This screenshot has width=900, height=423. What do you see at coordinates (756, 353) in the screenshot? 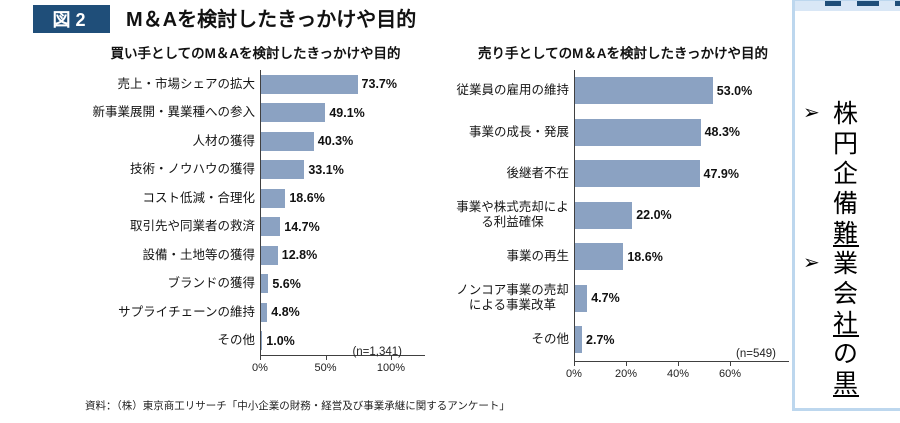
I see `seller-sample-size-note: (n=549)` at bounding box center [756, 353].